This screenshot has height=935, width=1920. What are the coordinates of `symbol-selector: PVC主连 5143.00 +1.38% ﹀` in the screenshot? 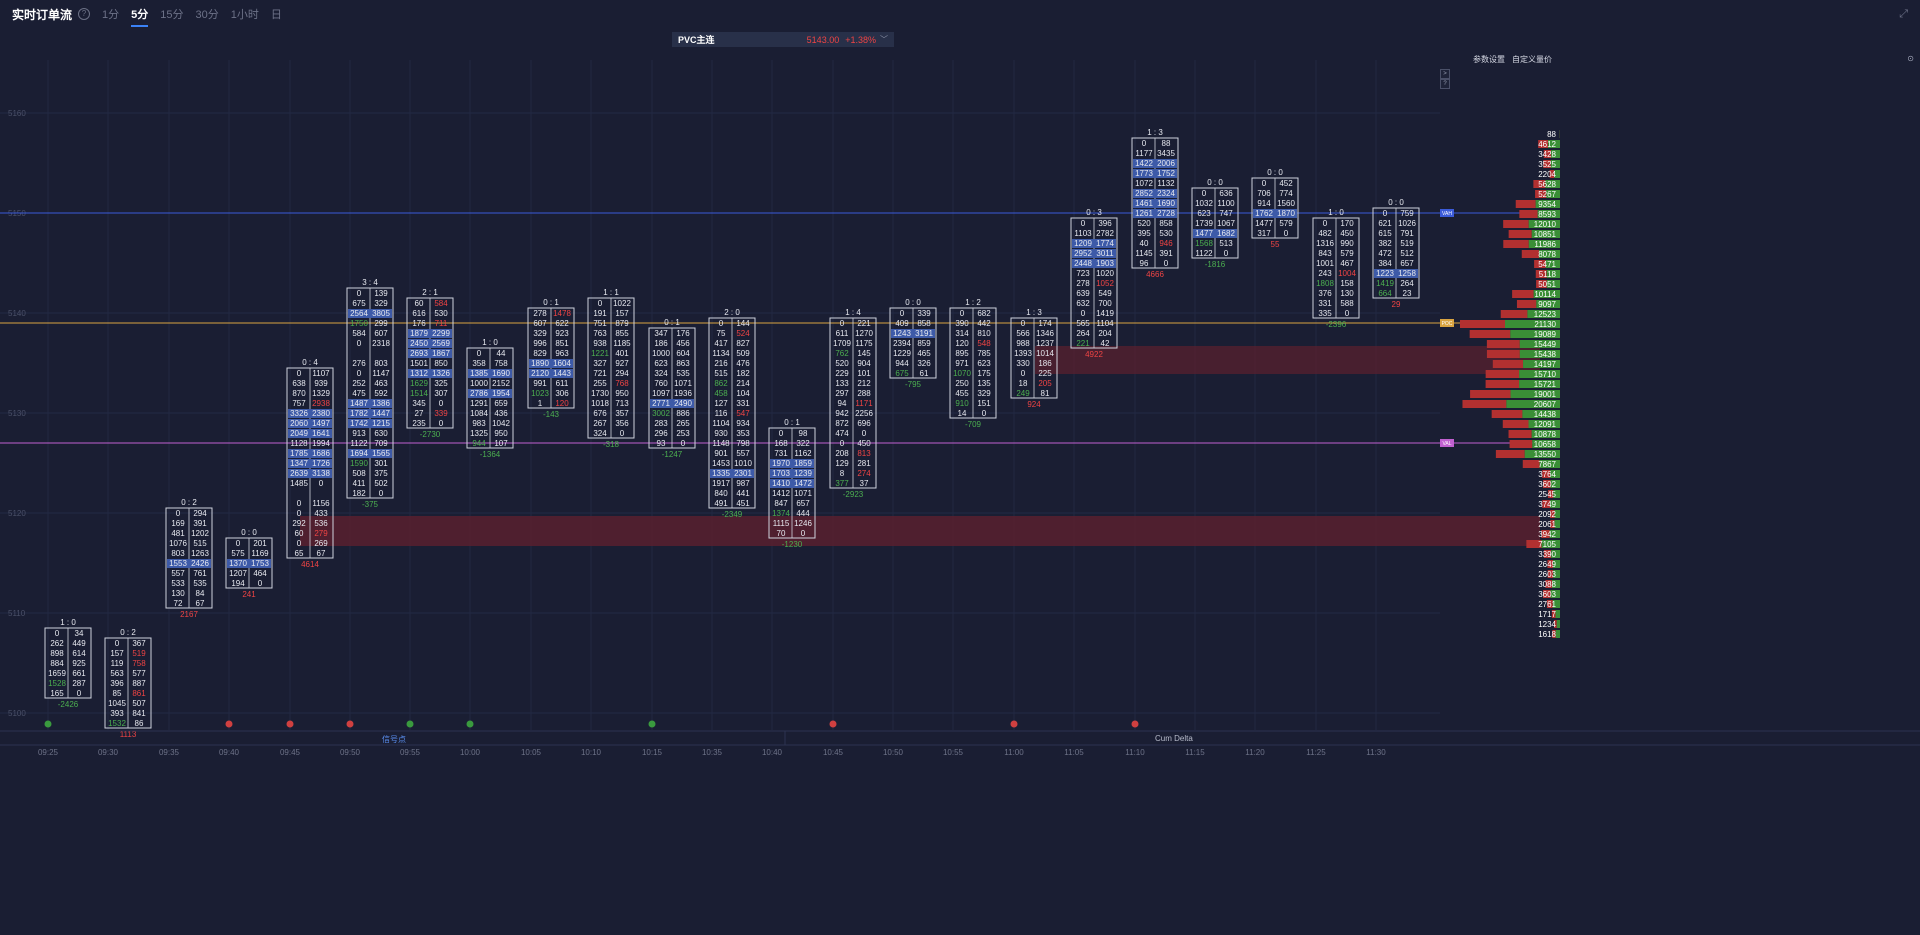 It's located at (783, 39).